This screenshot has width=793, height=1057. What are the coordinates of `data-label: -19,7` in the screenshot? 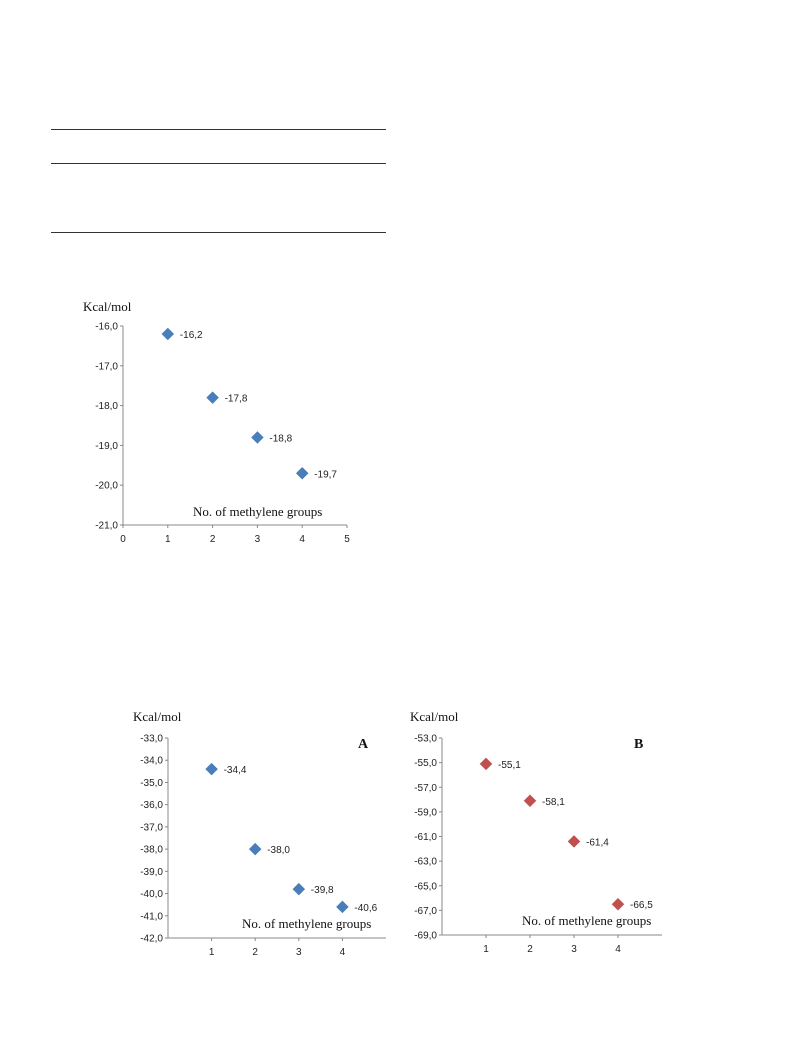 It's located at (325, 474).